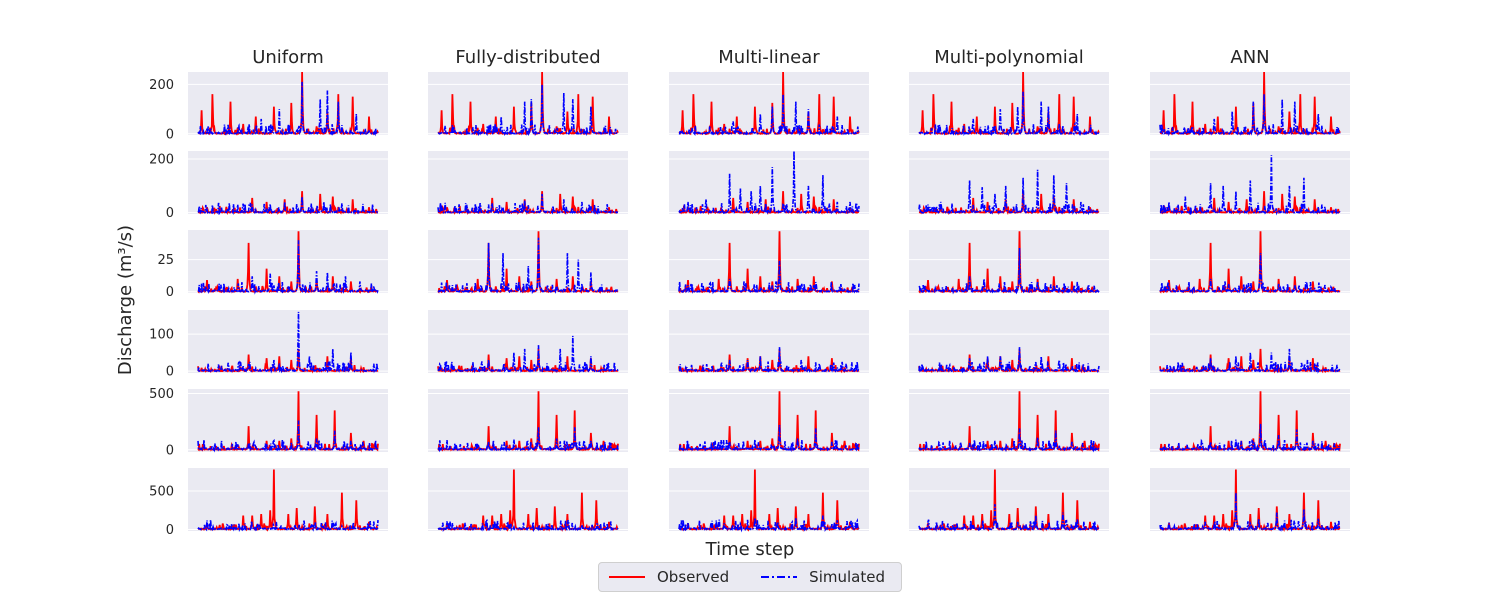 This screenshot has width=1500, height=600. What do you see at coordinates (165, 260) in the screenshot?
I see `y-tick-label: 25` at bounding box center [165, 260].